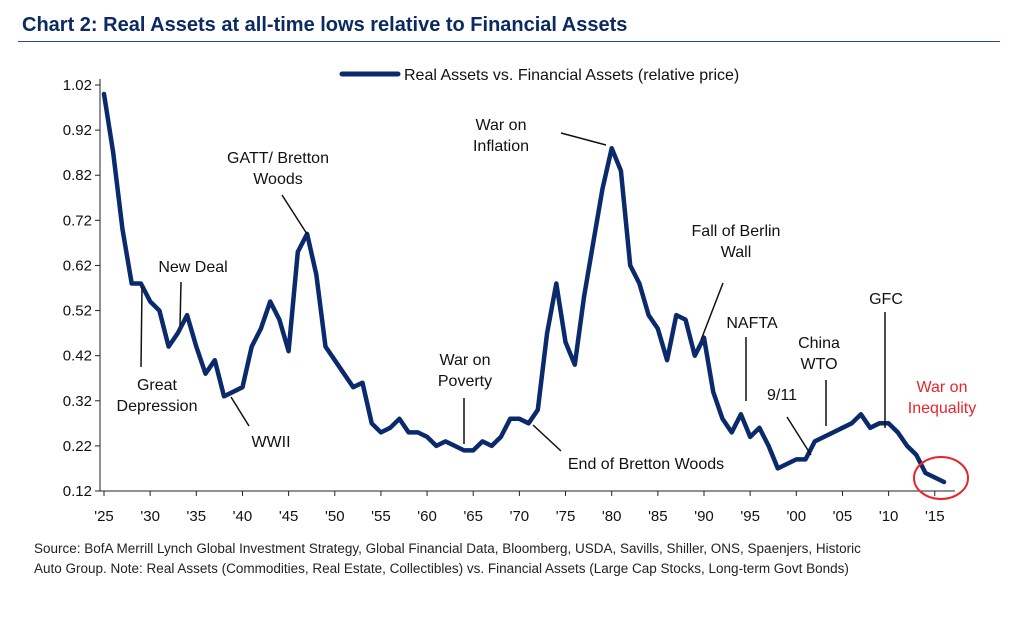  What do you see at coordinates (797, 516) in the screenshot?
I see `x-tick-label: '00` at bounding box center [797, 516].